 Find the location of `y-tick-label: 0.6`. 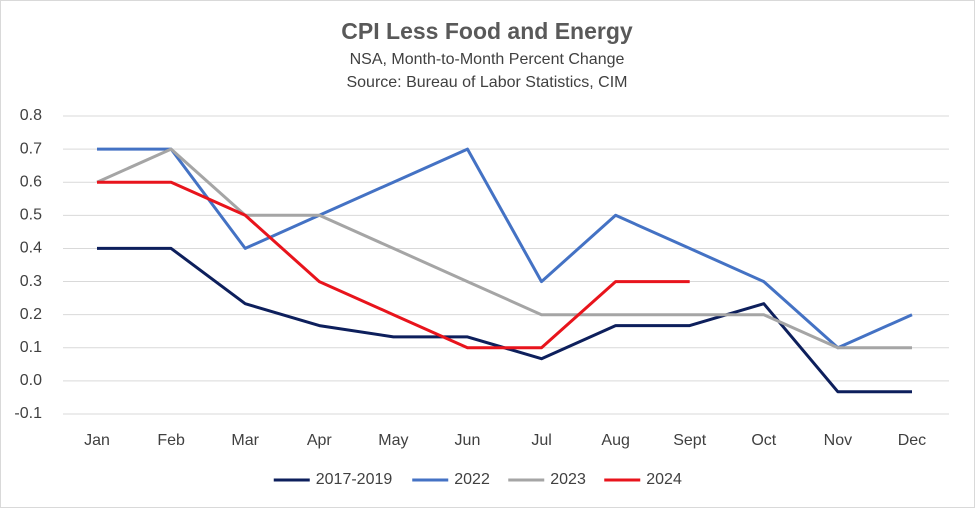

y-tick-label: 0.6 is located at coordinates (31, 181).